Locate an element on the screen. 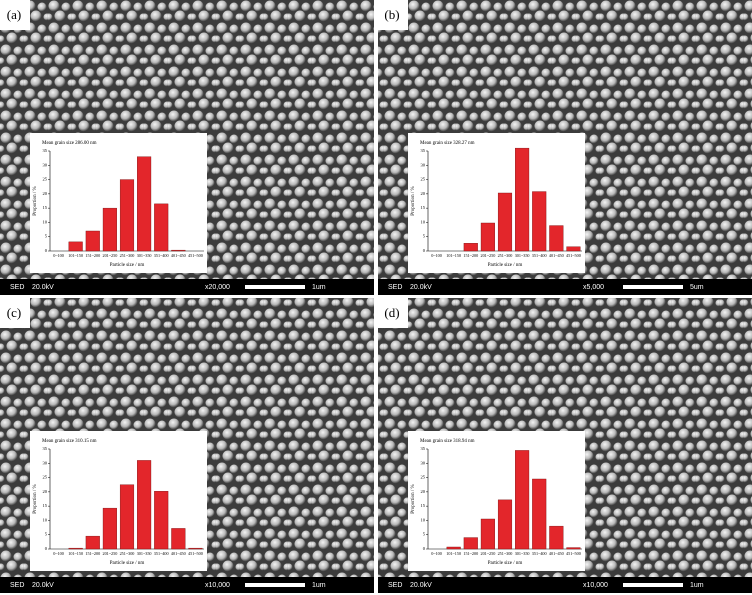  chart-title: Mean grain size 328.27 nm is located at coordinates (447, 143).